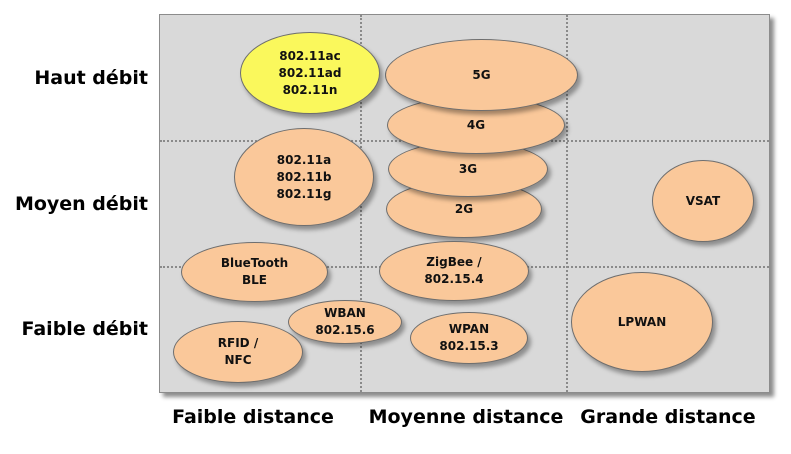  I want to click on row-label-medium-throughput: Moyen débit, so click(81, 204).